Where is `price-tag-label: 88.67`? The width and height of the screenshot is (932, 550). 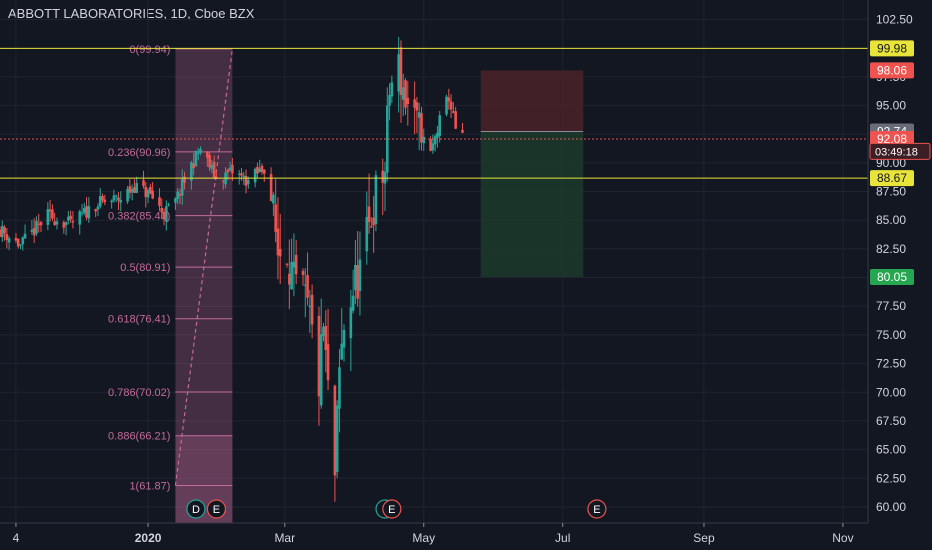 price-tag-label: 88.67 is located at coordinates (892, 178).